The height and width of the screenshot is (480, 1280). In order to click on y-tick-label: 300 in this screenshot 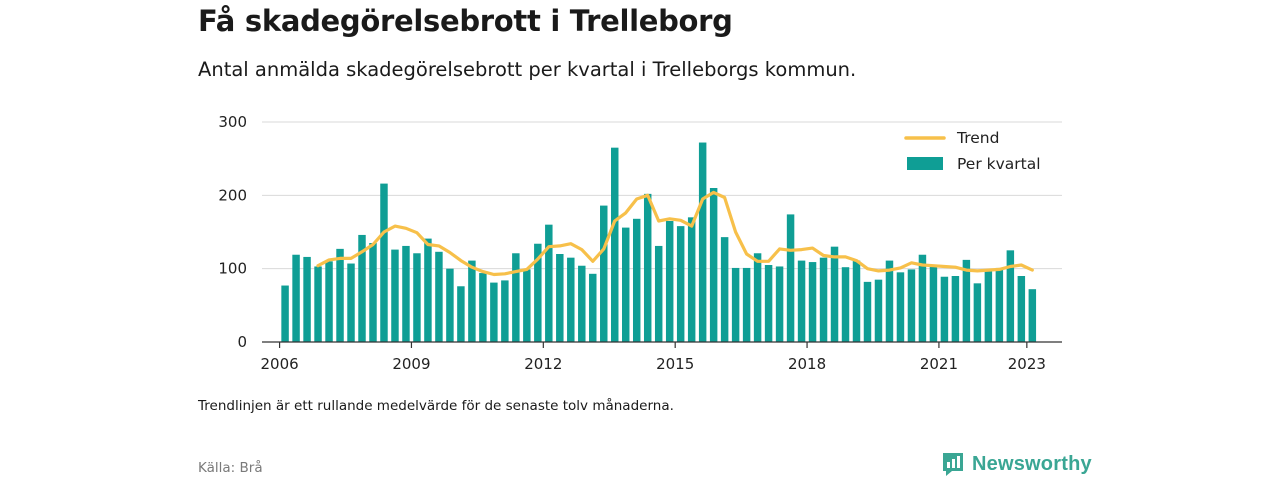, I will do `click(232, 122)`.